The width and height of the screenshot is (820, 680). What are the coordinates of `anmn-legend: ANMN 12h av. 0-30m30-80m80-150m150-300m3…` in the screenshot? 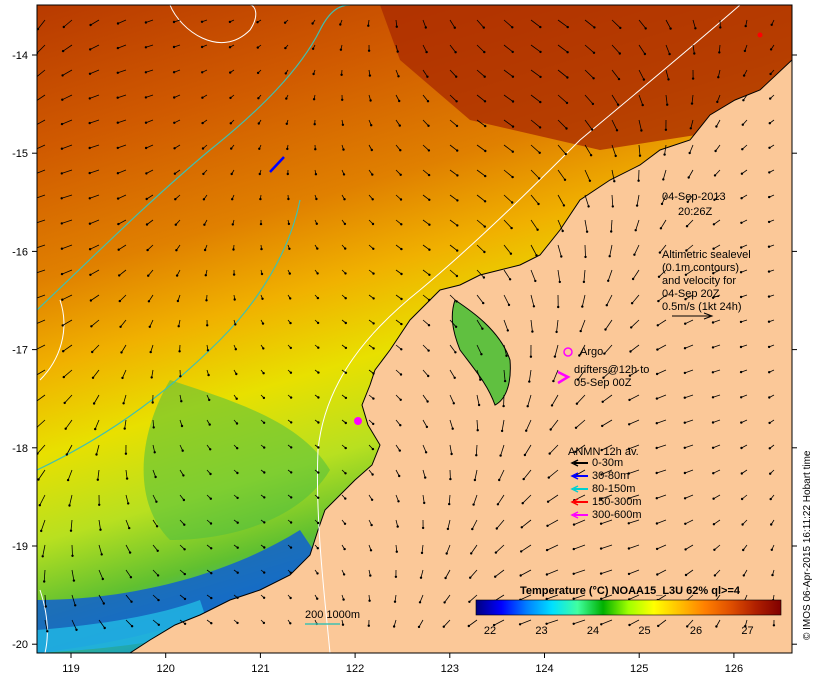 It's located at (605, 483).